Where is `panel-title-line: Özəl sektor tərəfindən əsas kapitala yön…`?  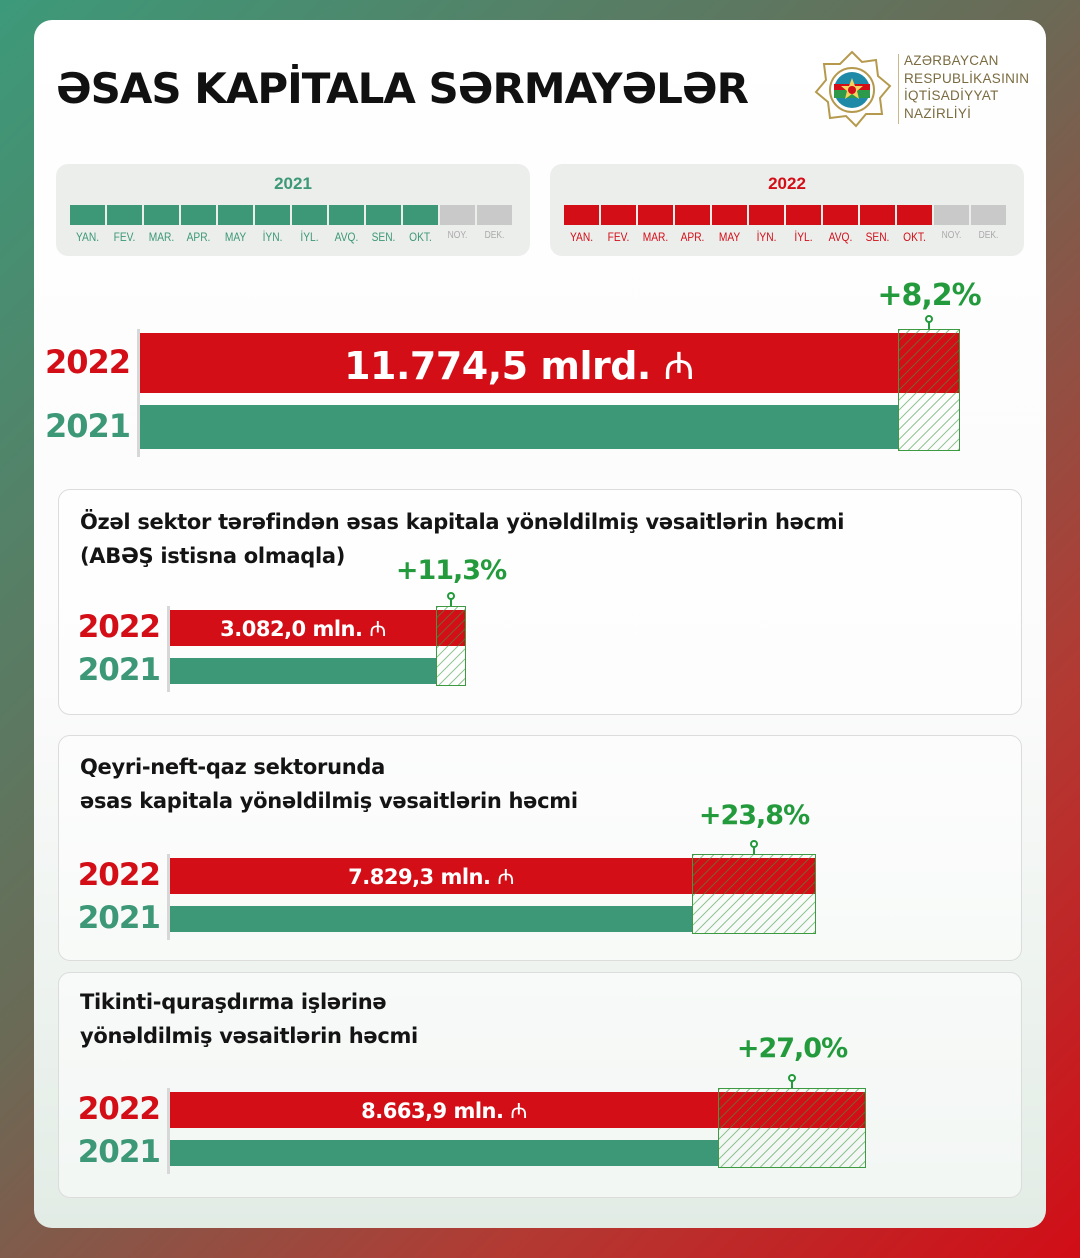
panel-title-line: Özəl sektor tərəfindən əsas kapitala yön… is located at coordinates (462, 522).